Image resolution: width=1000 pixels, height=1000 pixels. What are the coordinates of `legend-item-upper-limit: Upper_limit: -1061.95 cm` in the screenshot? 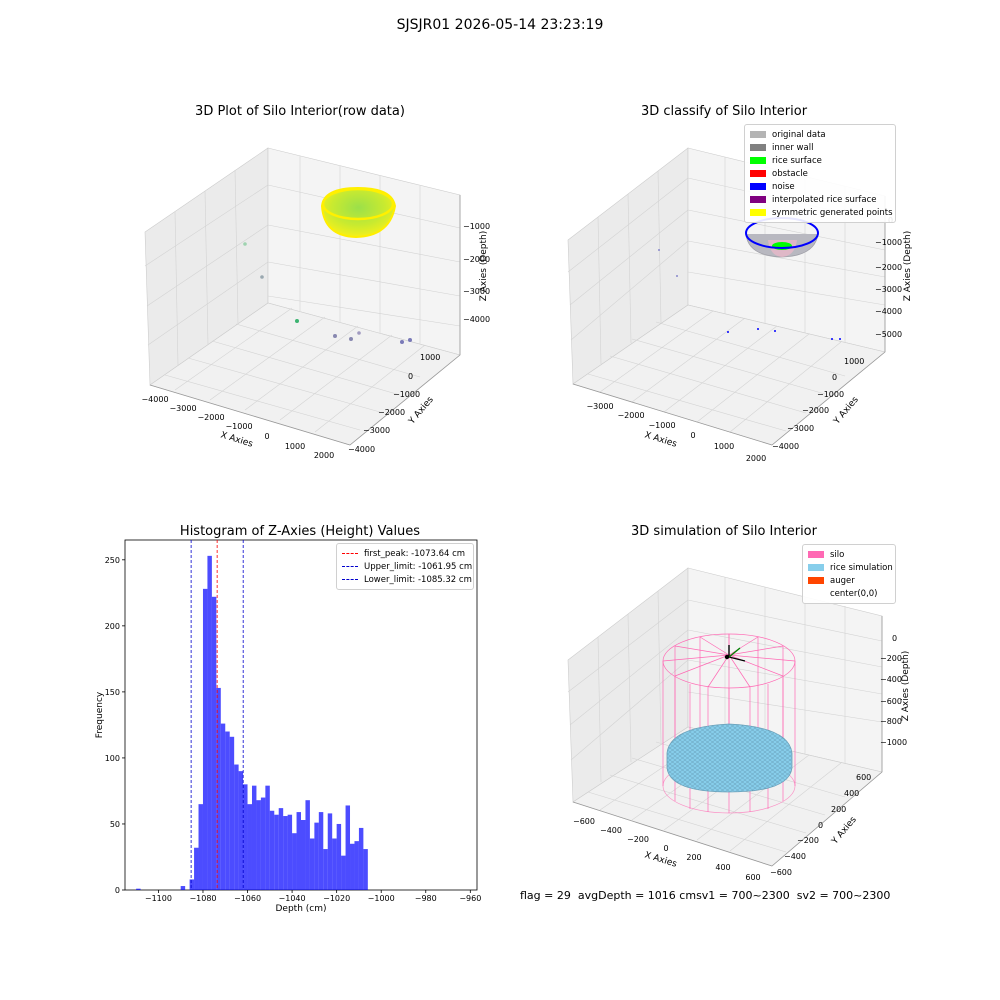 It's located at (407, 566).